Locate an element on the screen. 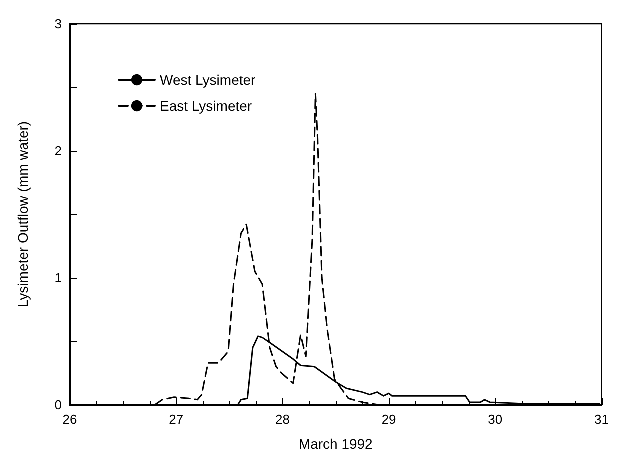 Image resolution: width=620 pixels, height=469 pixels. y-tick-label: 0 is located at coordinates (58, 405).